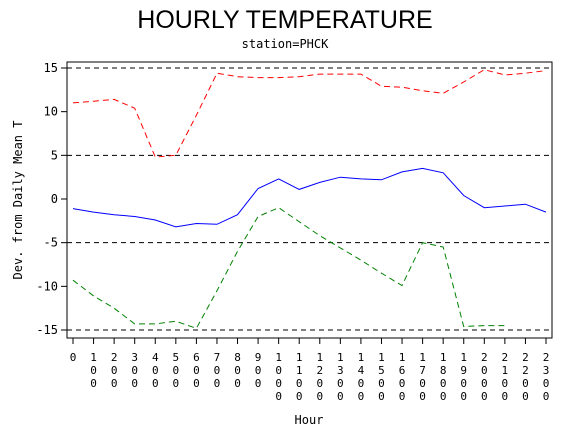  I want to click on x-axis-label: Hour, so click(309, 420).